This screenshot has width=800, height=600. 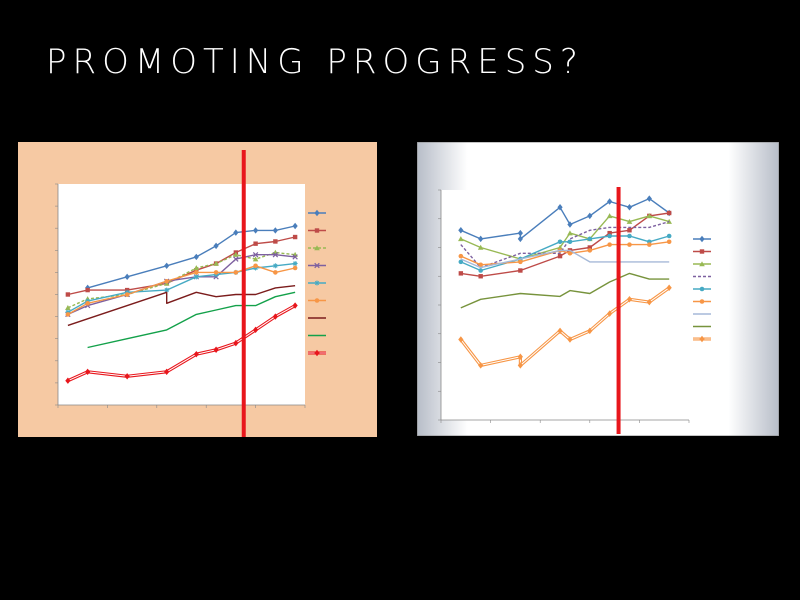 I want to click on reading-plot-area, so click(x=565, y=305).